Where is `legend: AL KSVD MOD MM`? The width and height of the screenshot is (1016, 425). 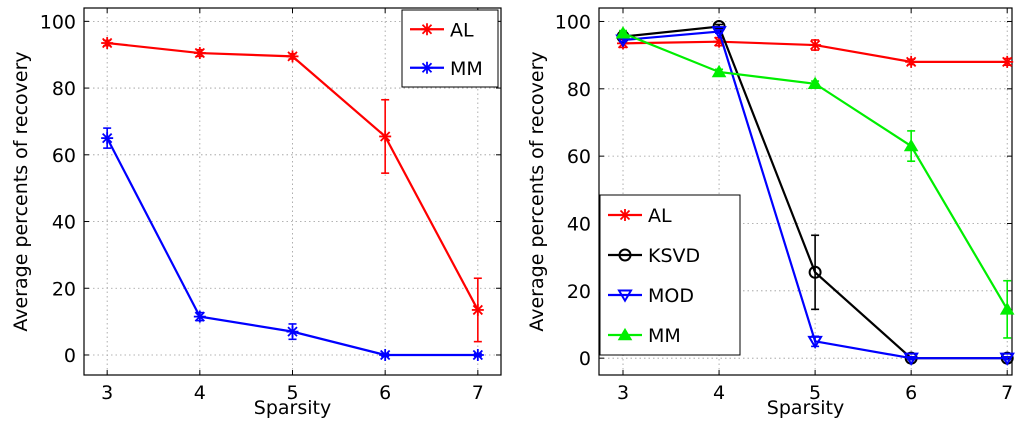 legend: AL KSVD MOD MM is located at coordinates (670, 275).